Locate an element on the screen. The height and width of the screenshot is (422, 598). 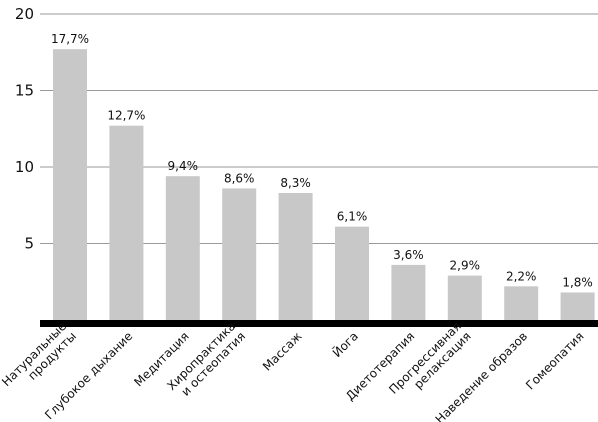
value-label: 8,3% is located at coordinates (295, 183).